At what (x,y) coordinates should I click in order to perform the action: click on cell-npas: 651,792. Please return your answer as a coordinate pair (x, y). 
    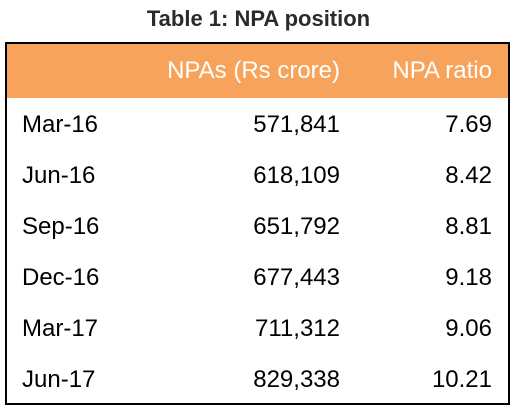
    Looking at the image, I should click on (296, 226).